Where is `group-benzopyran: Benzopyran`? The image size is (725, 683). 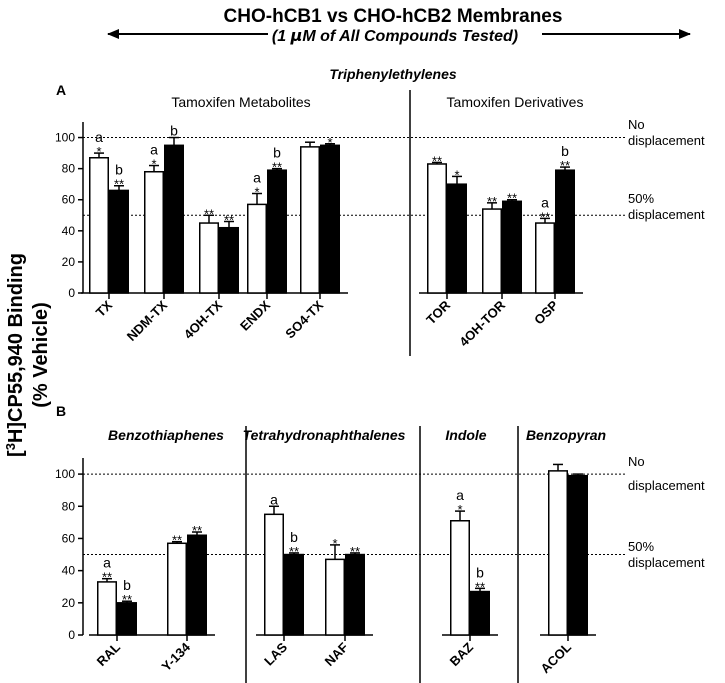
group-benzopyran: Benzopyran is located at coordinates (566, 435).